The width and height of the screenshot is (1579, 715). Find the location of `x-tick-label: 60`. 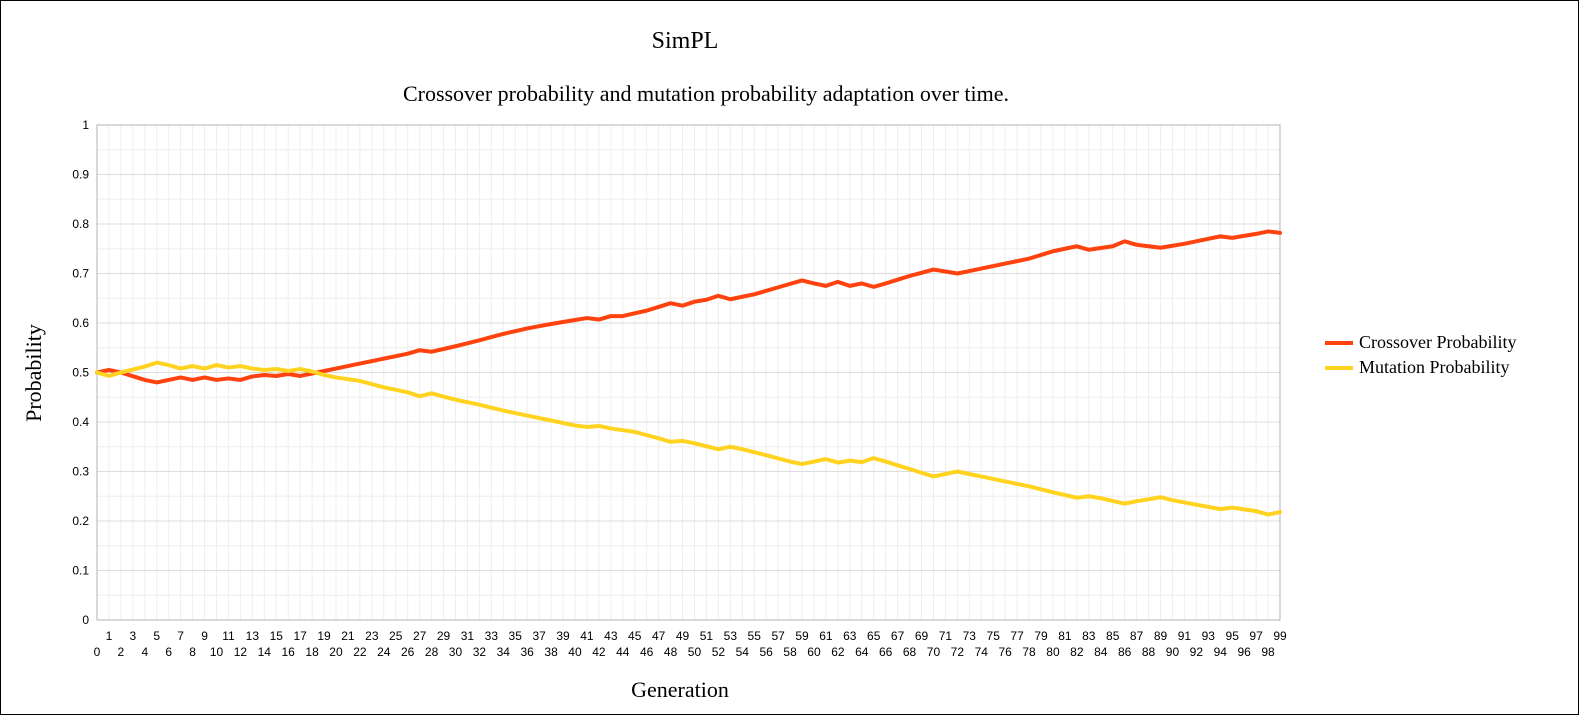

x-tick-label: 60 is located at coordinates (814, 652).